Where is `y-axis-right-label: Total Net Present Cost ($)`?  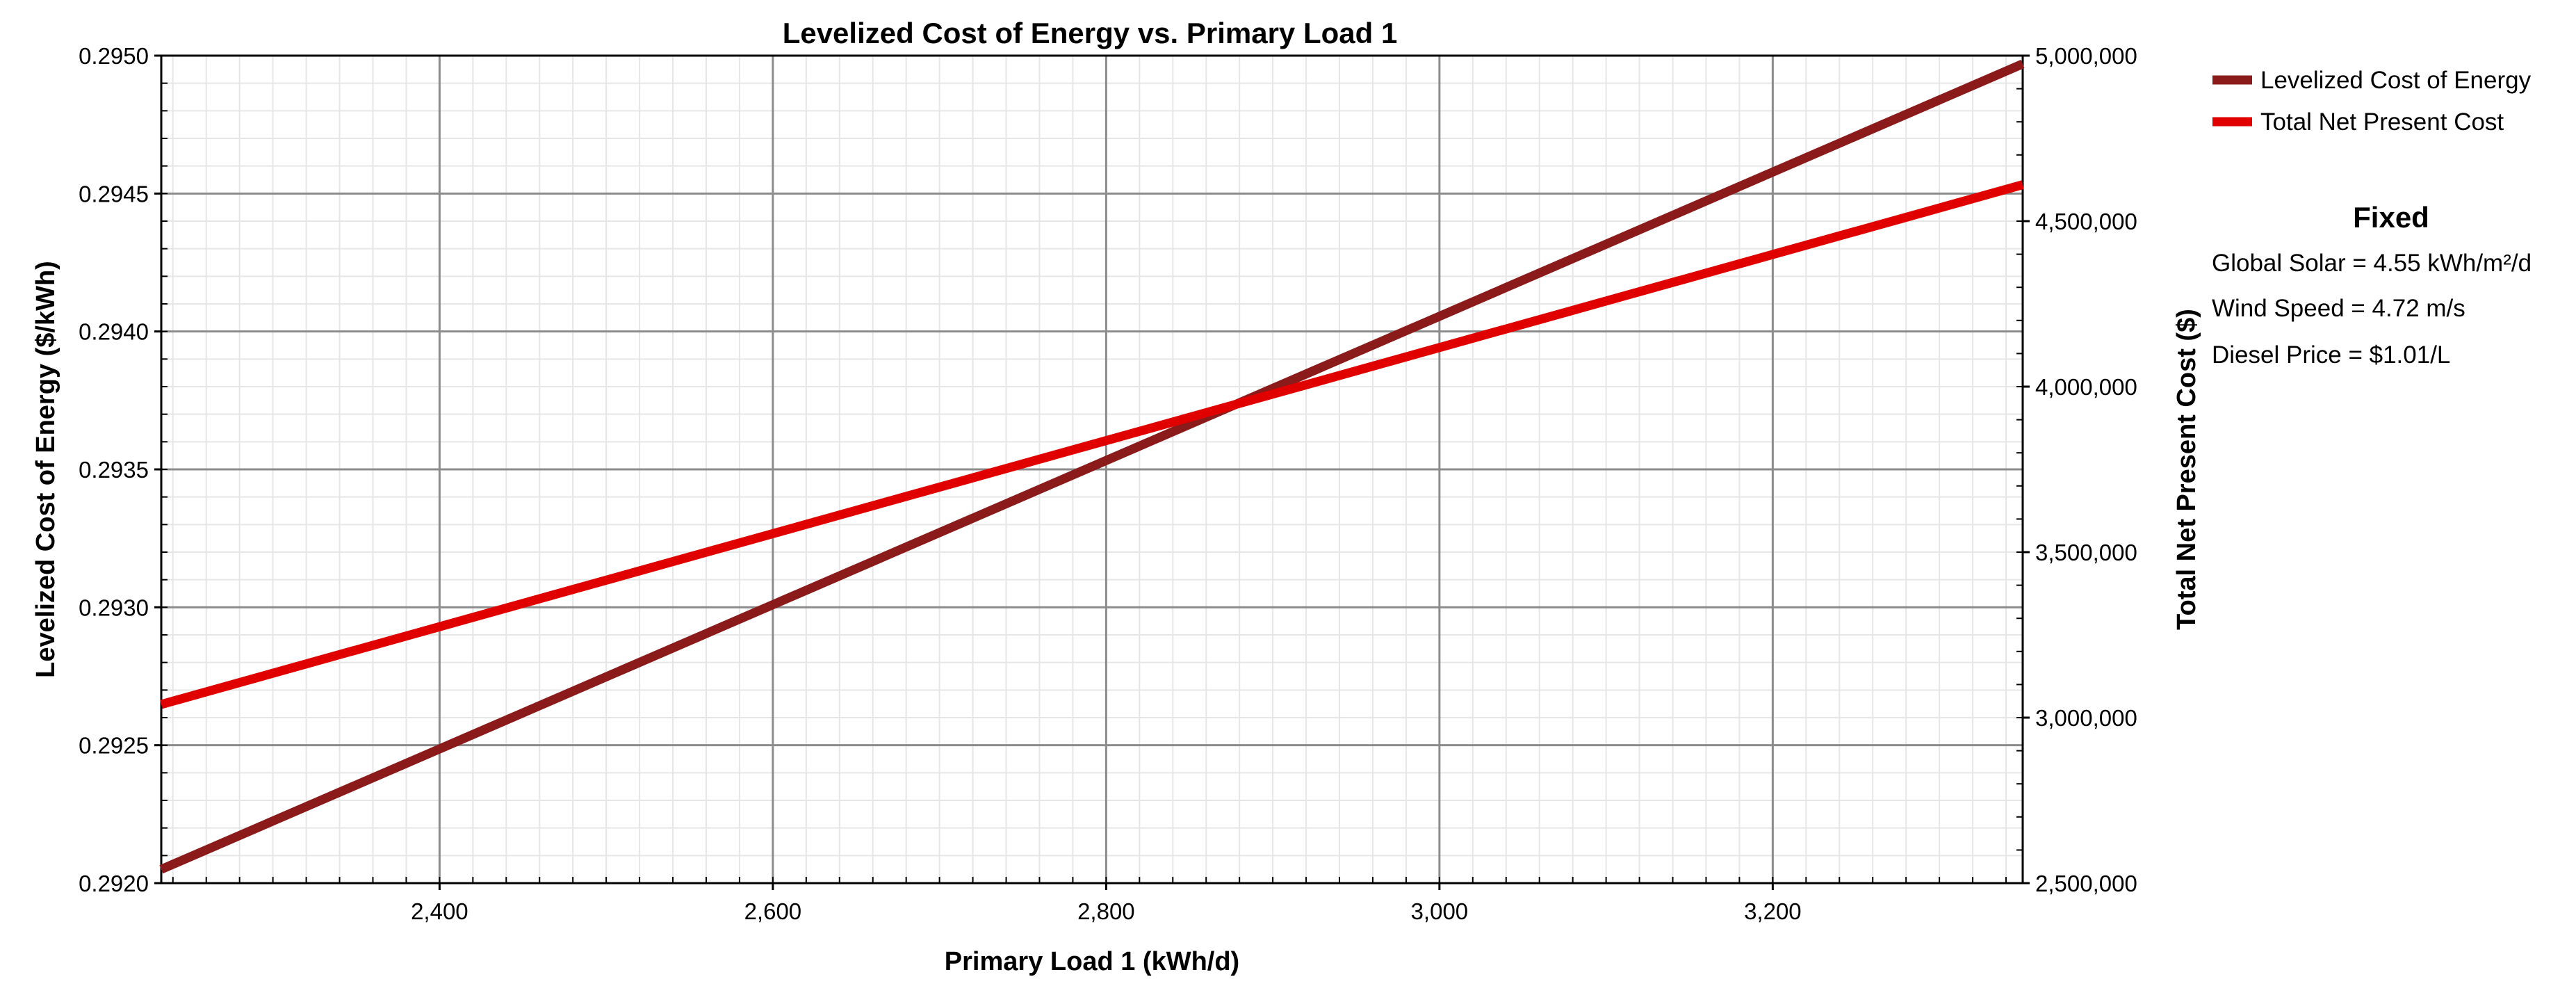
y-axis-right-label: Total Net Present Cost ($) is located at coordinates (2186, 469).